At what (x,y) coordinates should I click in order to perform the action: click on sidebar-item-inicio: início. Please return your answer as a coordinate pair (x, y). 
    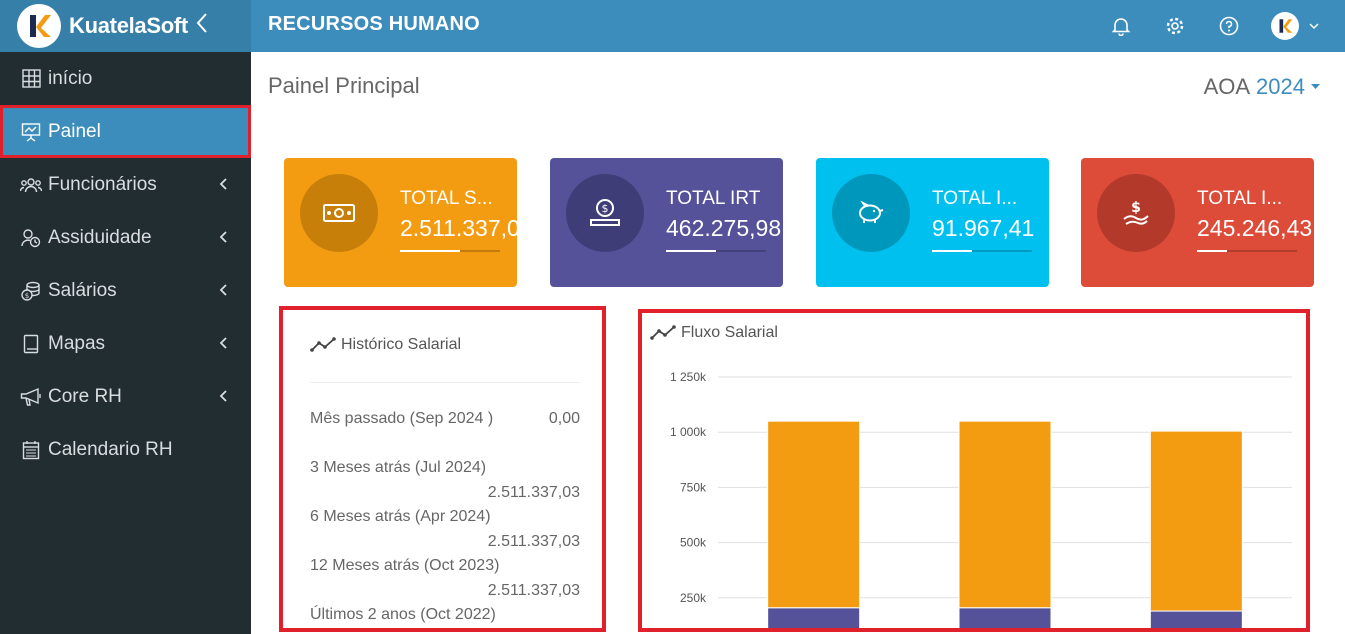
    Looking at the image, I should click on (125, 78).